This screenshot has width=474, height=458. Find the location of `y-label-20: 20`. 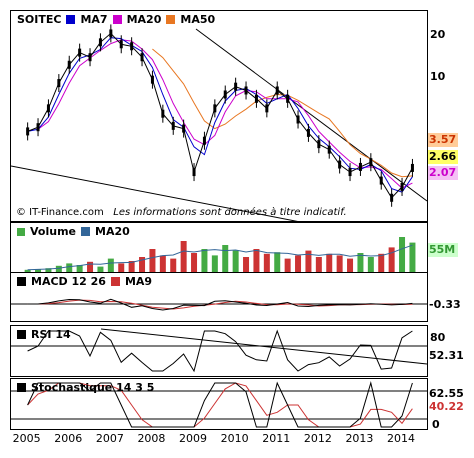

y-label-20: 20 is located at coordinates (438, 34).